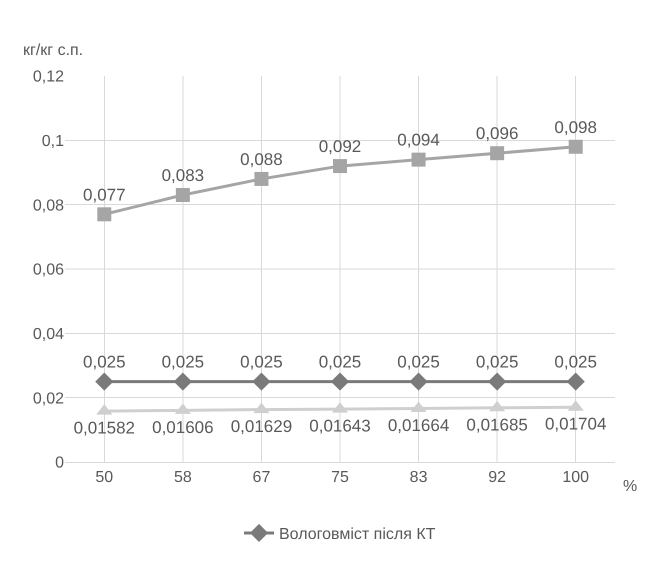  Describe the element at coordinates (497, 134) in the screenshot. I see `data-label: 0,096` at that location.